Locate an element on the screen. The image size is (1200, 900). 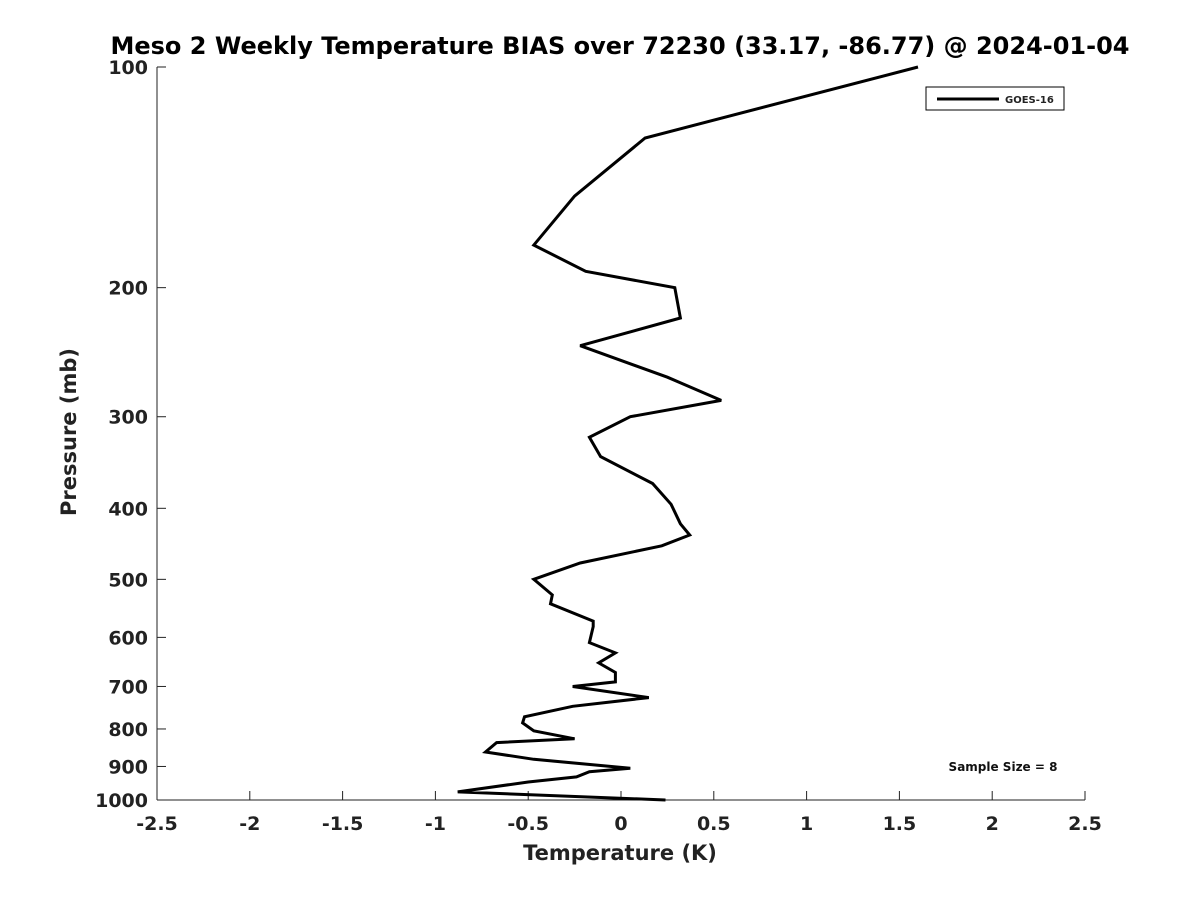
legend: GOES-16 is located at coordinates (995, 98).